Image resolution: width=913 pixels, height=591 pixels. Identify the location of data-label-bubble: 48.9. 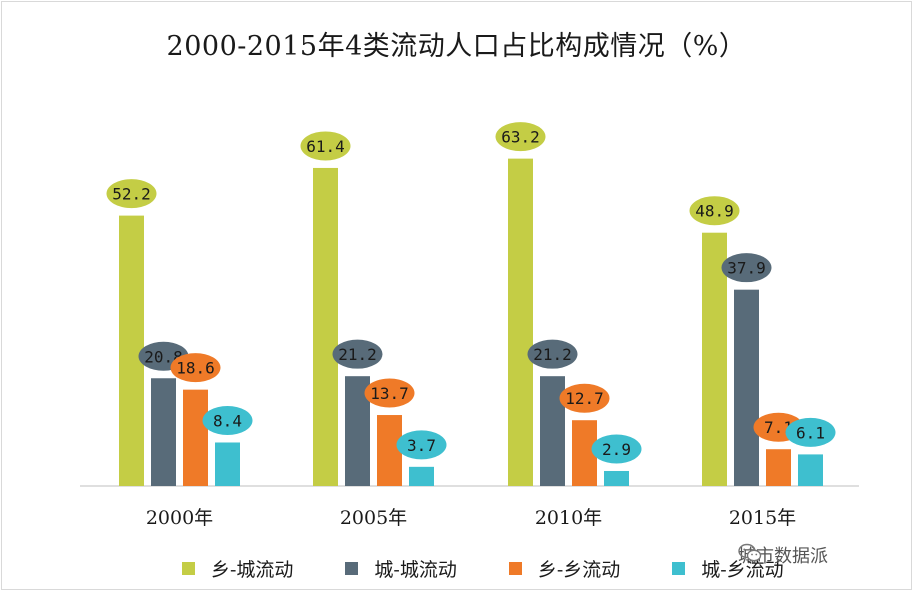
(714, 211).